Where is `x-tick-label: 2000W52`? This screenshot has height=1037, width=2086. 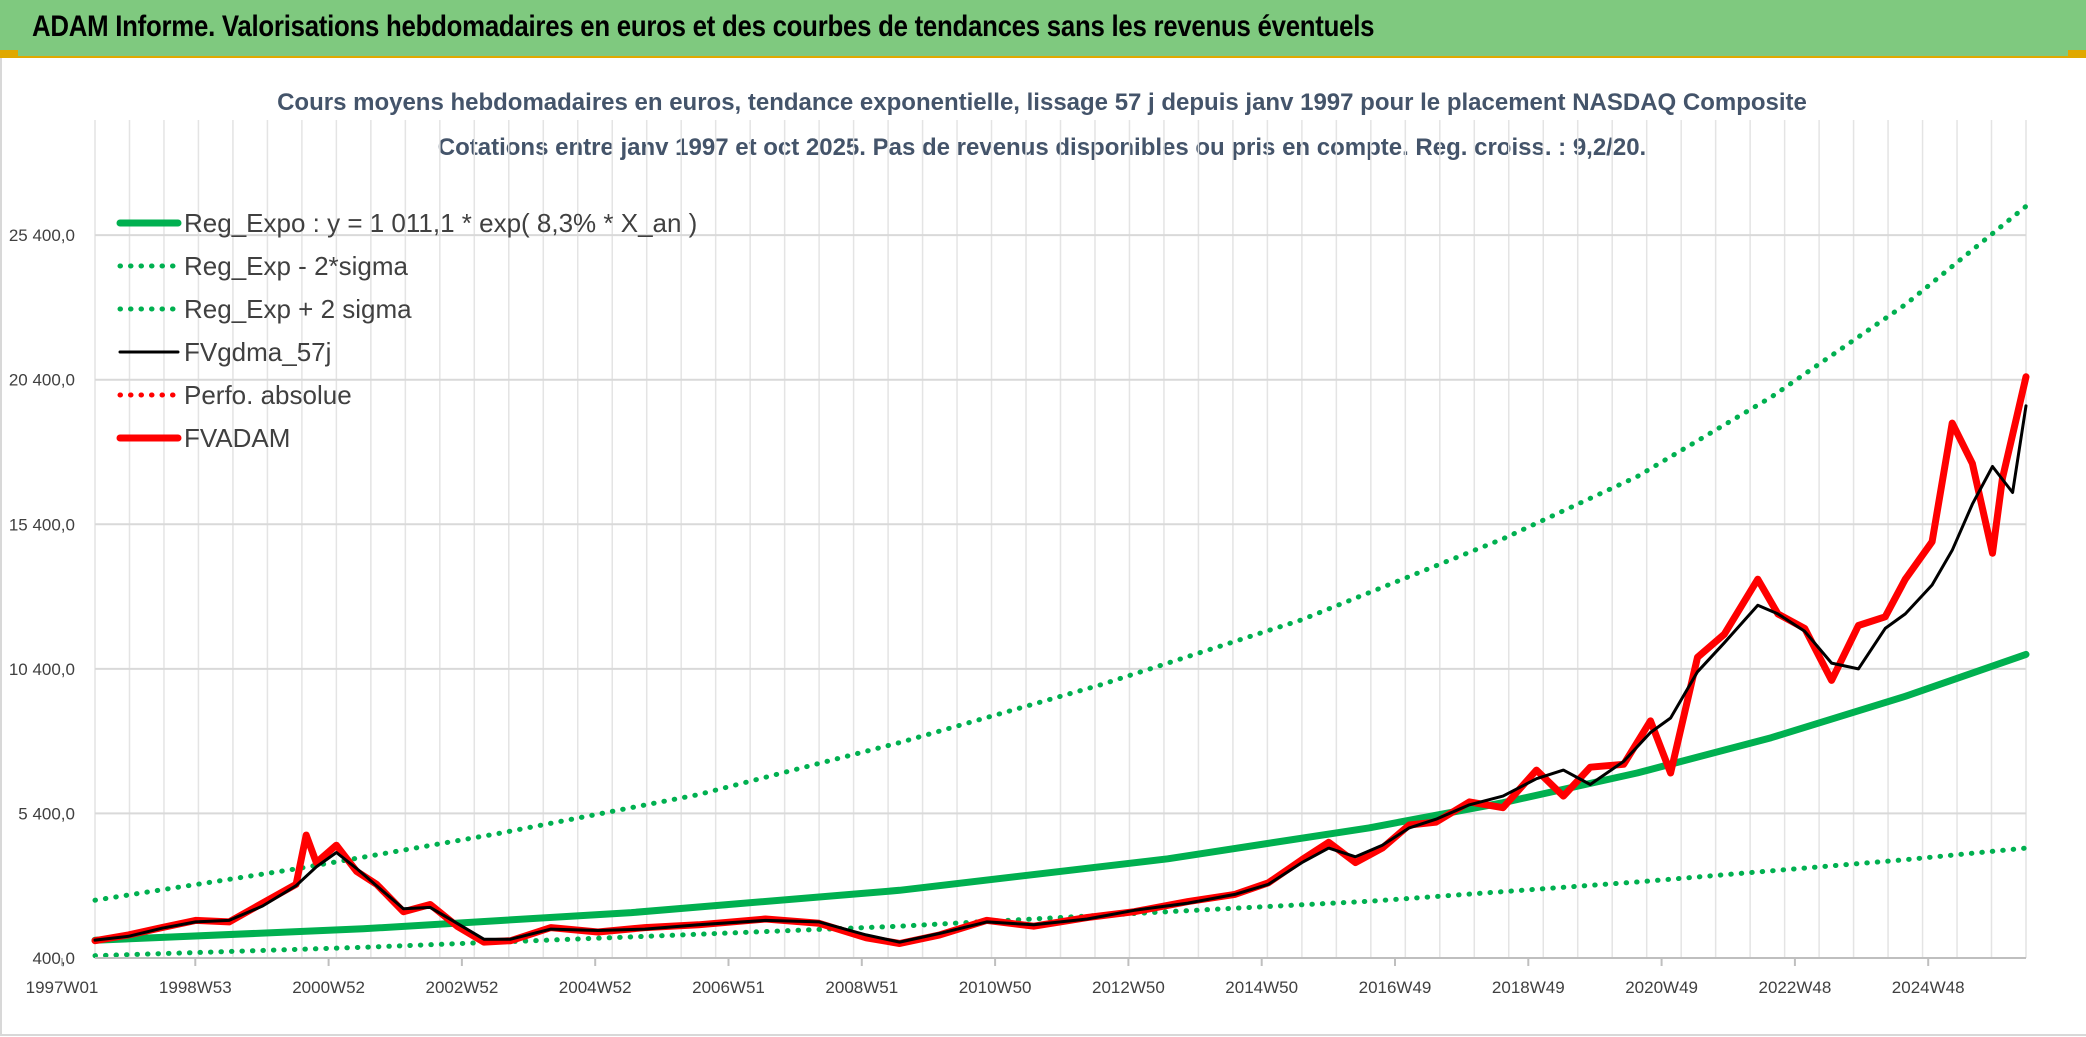
x-tick-label: 2000W52 is located at coordinates (328, 987).